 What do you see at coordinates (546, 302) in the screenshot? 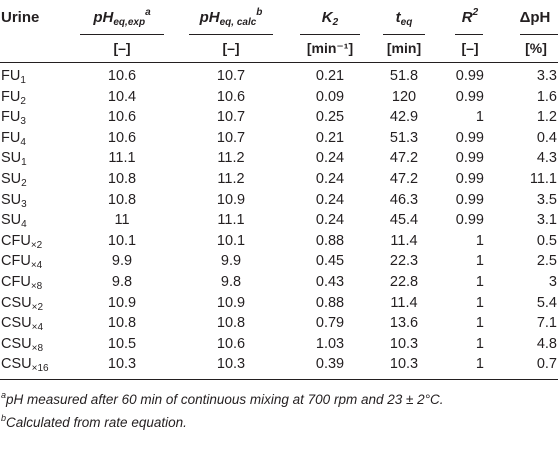
I see `cell-dph: 5.4` at bounding box center [546, 302].